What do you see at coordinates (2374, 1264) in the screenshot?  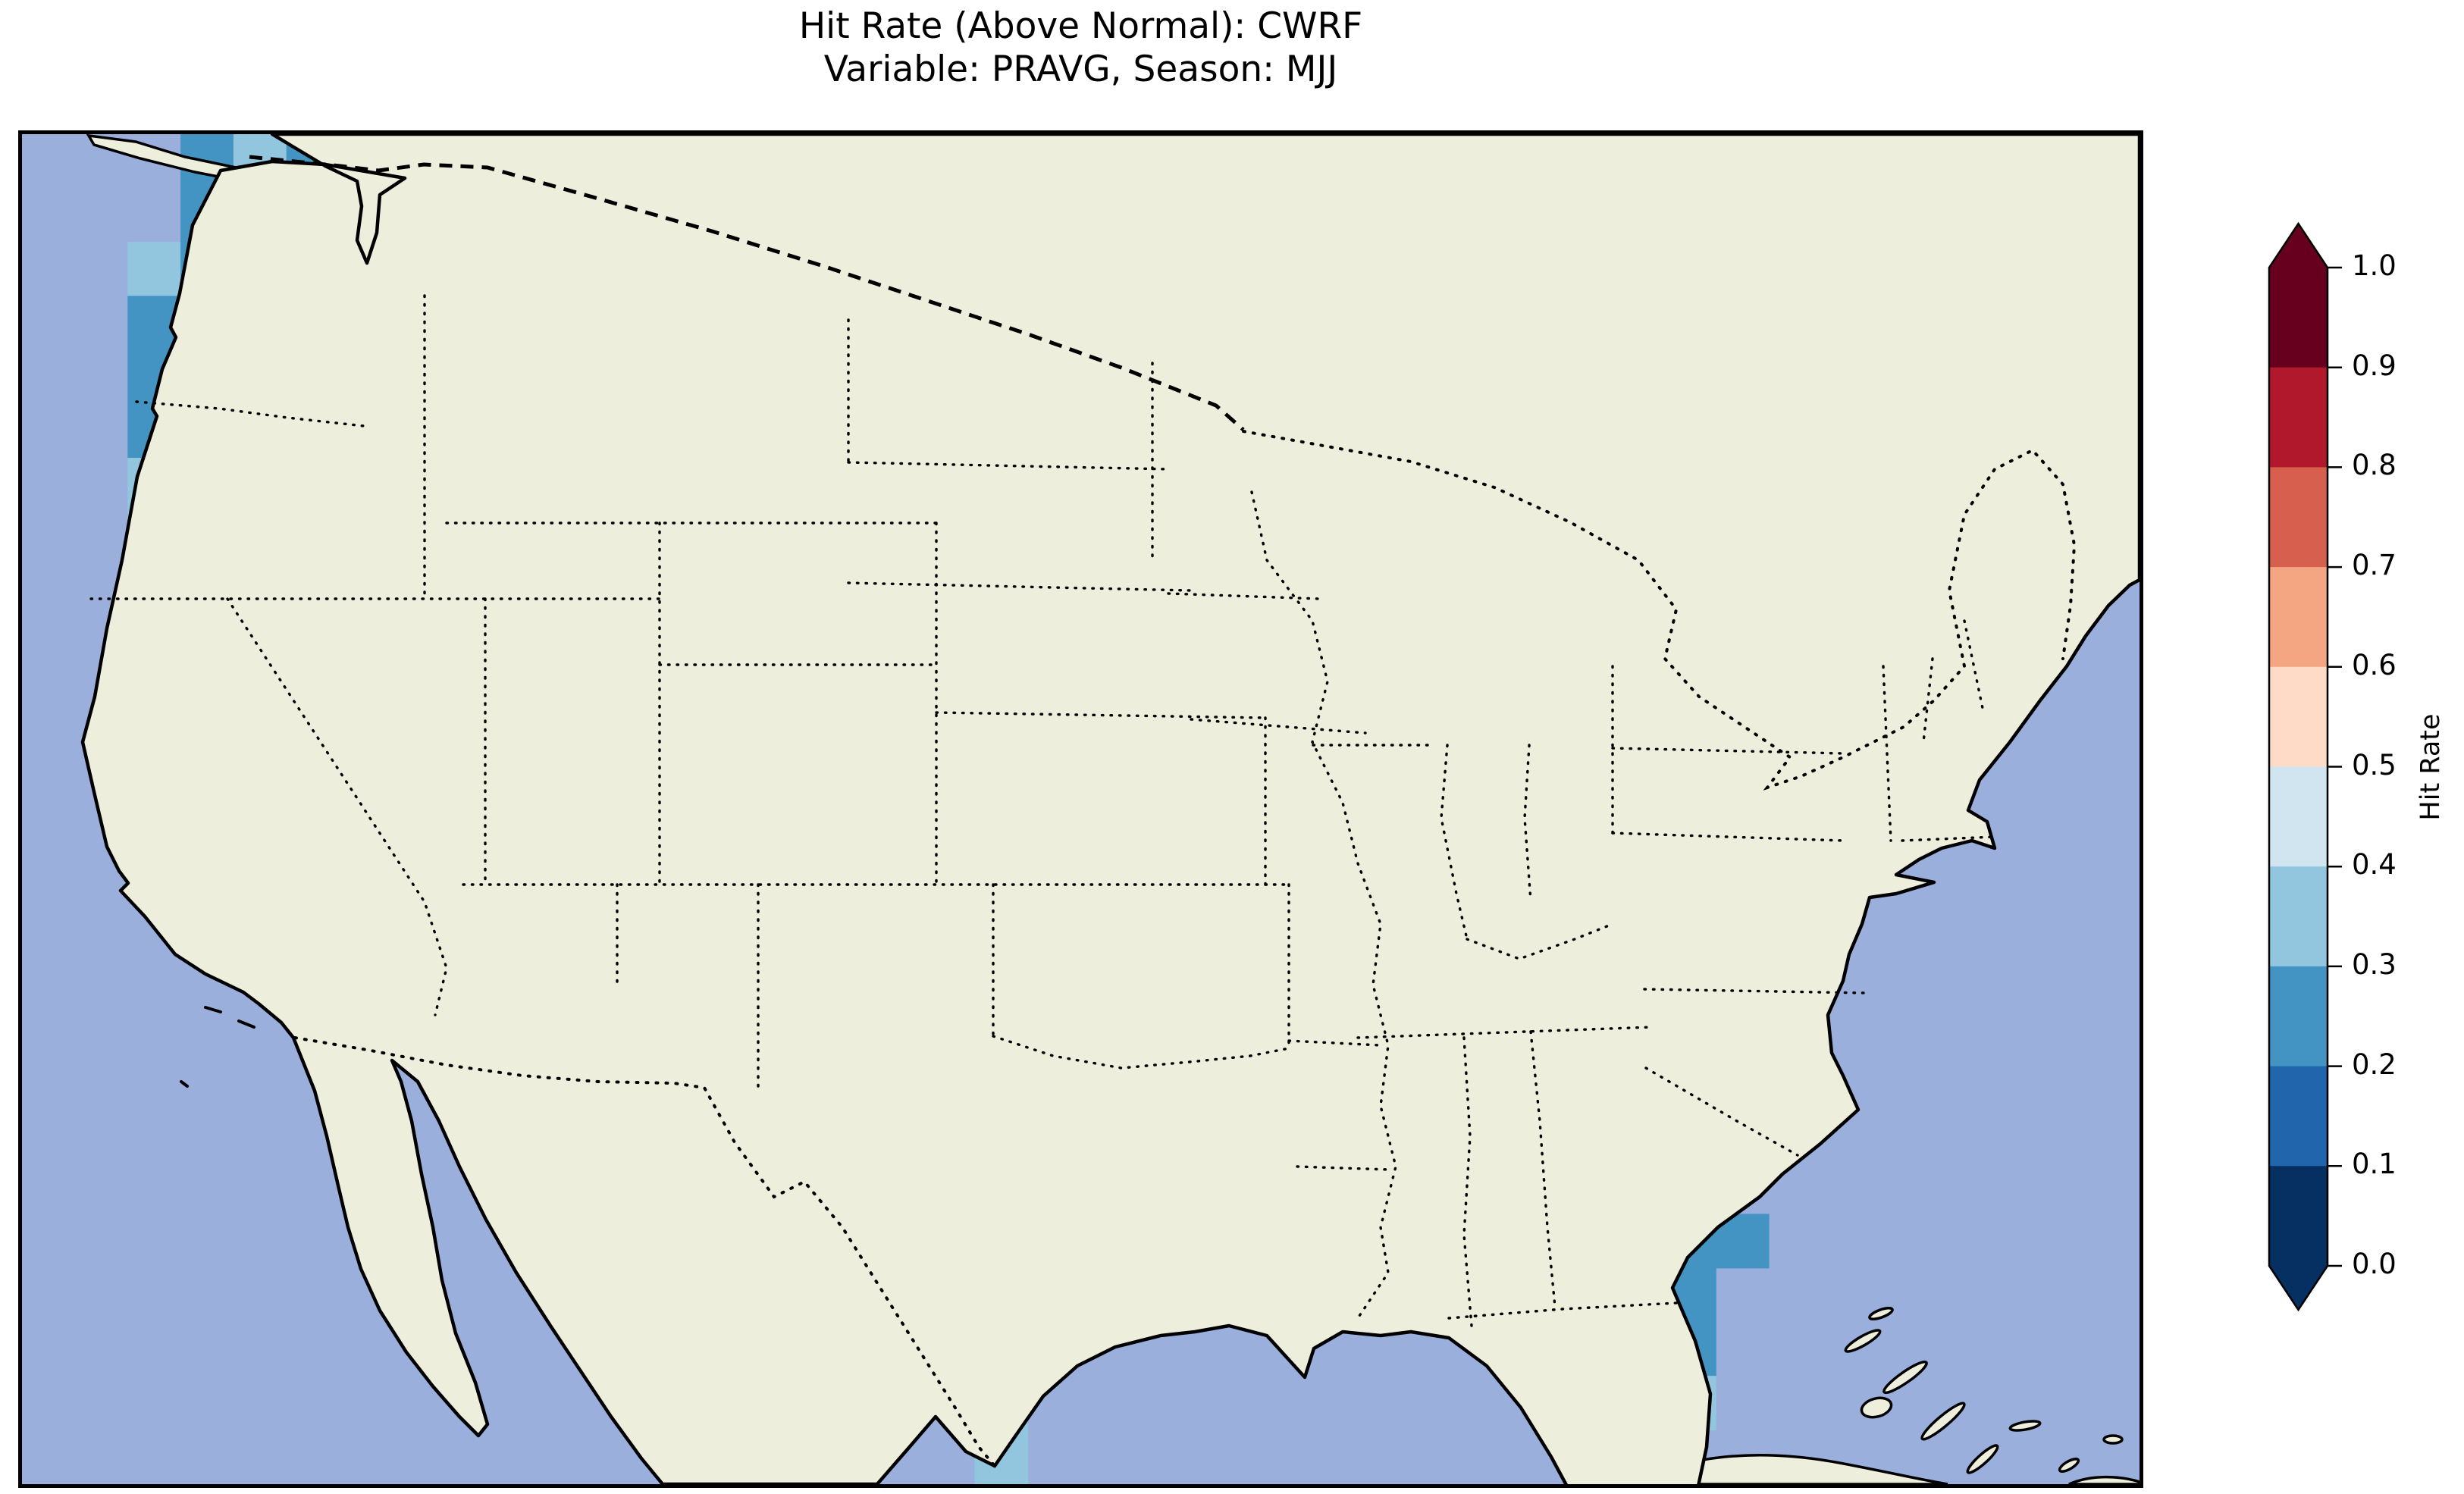 I see `colorbar-tick-label: 0.0` at bounding box center [2374, 1264].